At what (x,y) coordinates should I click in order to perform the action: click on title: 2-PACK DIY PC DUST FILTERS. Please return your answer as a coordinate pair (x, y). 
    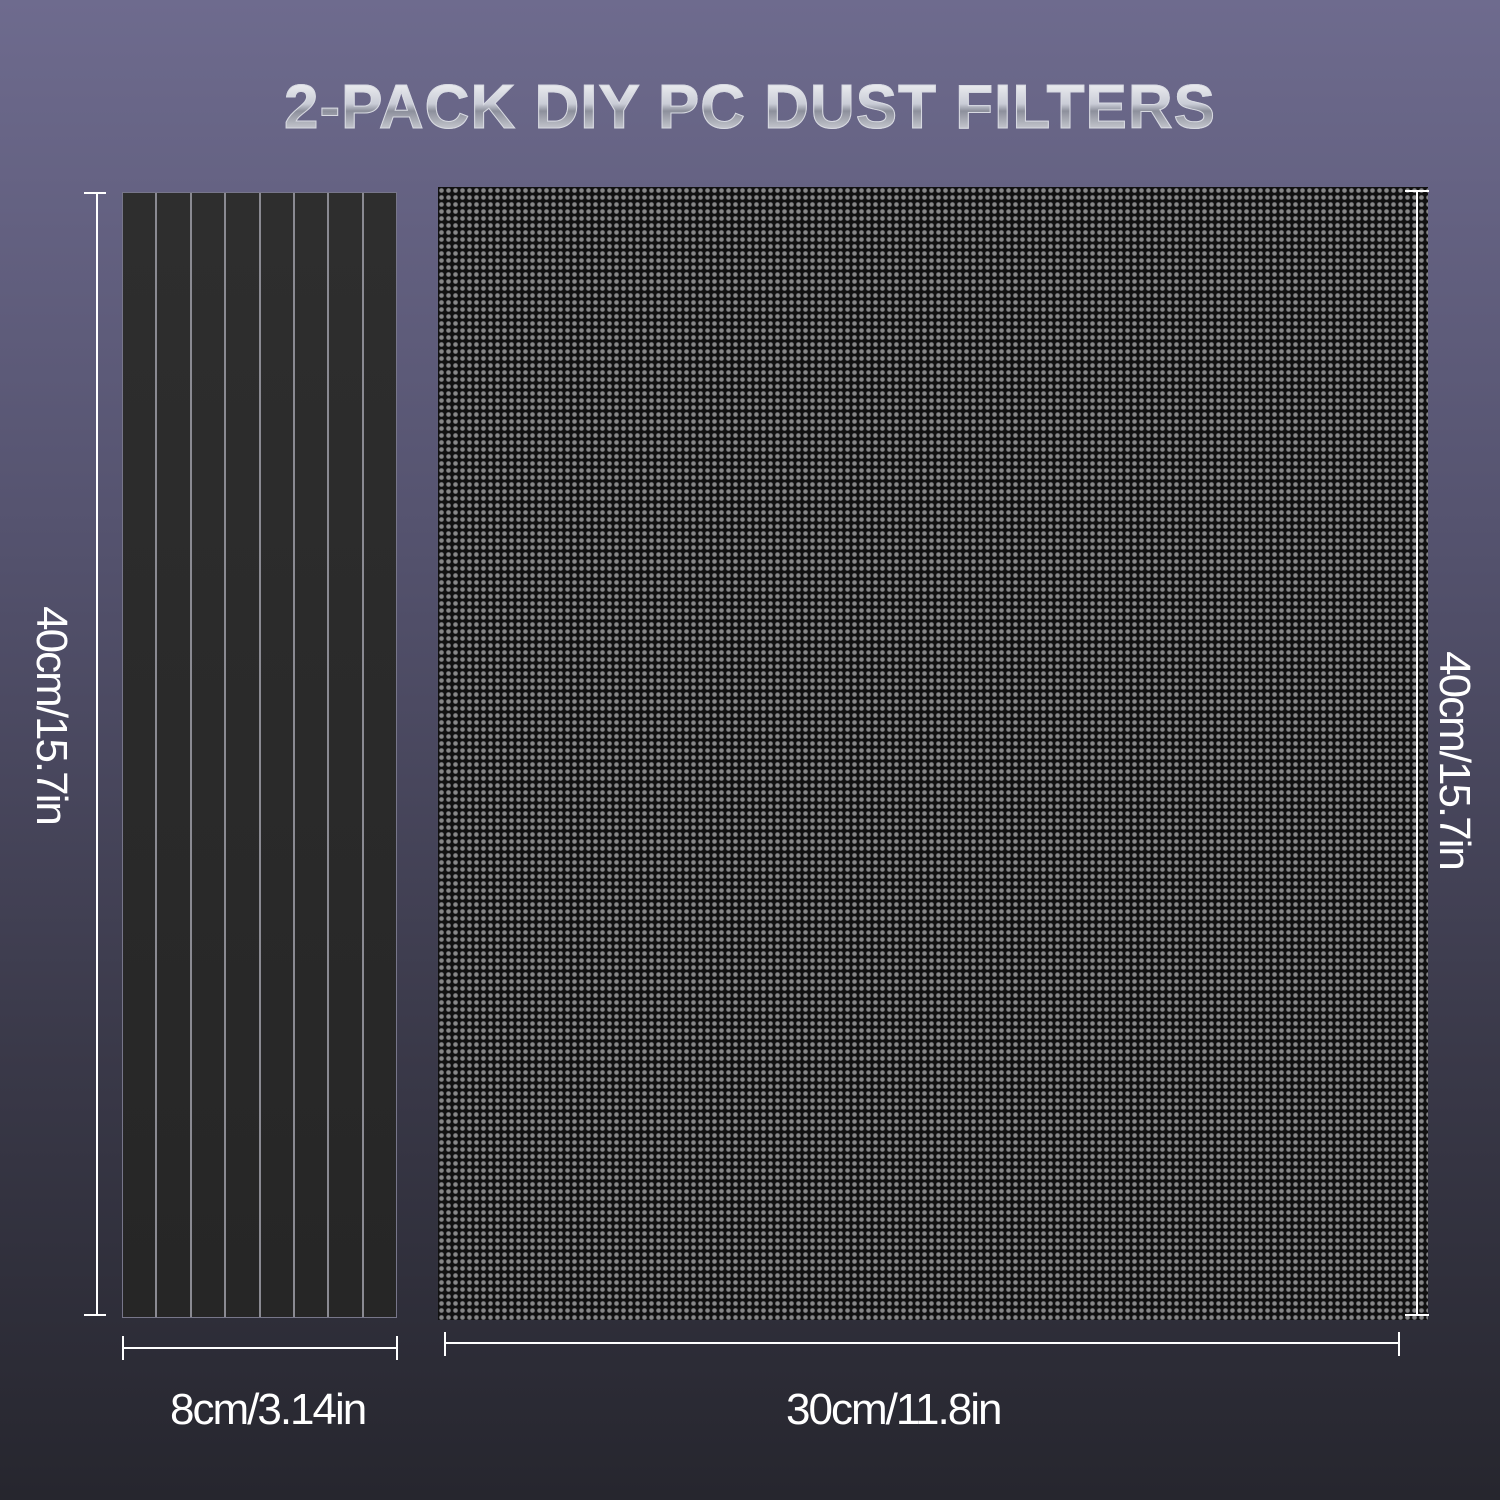
    Looking at the image, I should click on (750, 107).